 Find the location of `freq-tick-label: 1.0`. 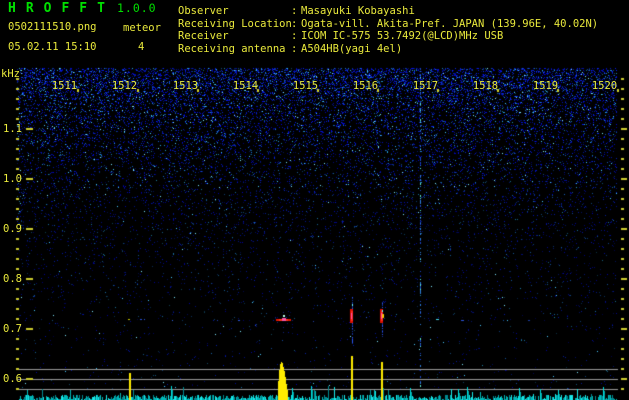

freq-tick-label: 1.0 is located at coordinates (12, 179).